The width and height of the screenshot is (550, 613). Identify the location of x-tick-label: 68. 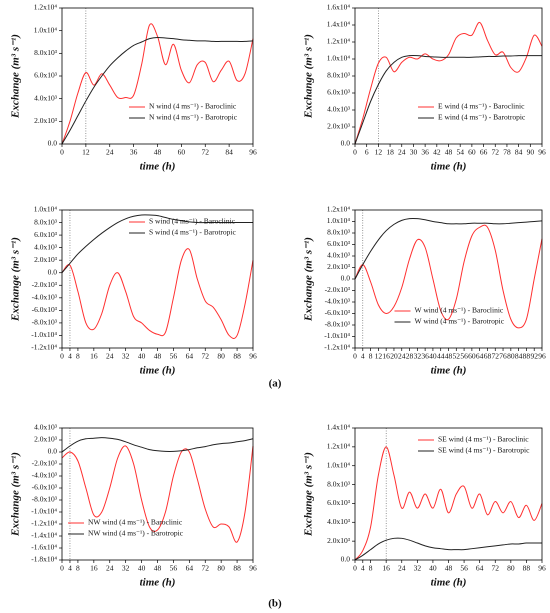
(488, 356).